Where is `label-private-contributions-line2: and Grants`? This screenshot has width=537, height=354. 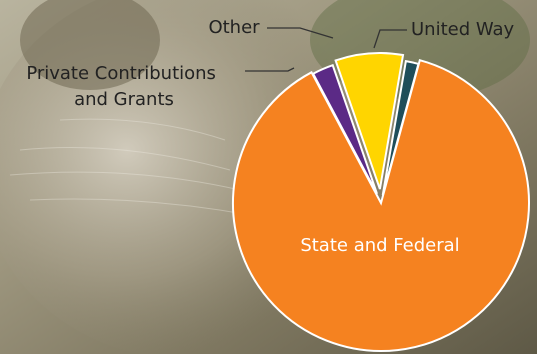 label-private-contributions-line2: and Grants is located at coordinates (124, 99).